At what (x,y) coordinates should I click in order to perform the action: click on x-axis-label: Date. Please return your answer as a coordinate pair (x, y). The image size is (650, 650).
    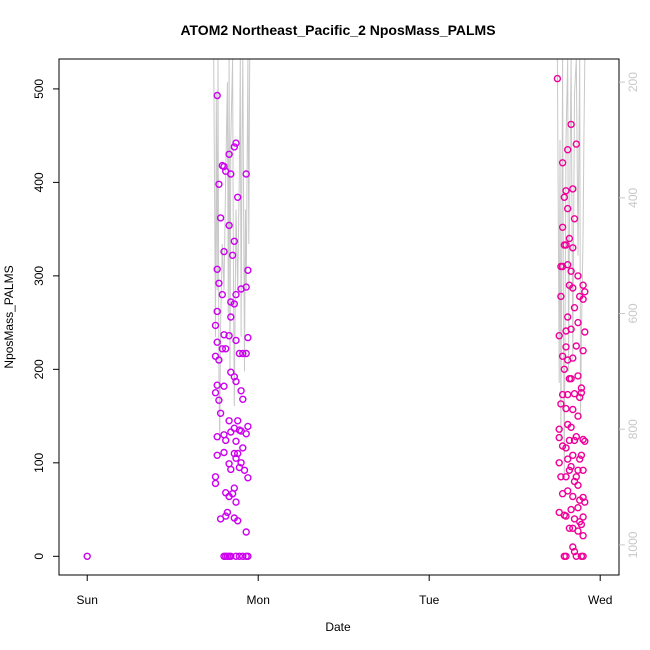
    Looking at the image, I should click on (338, 627).